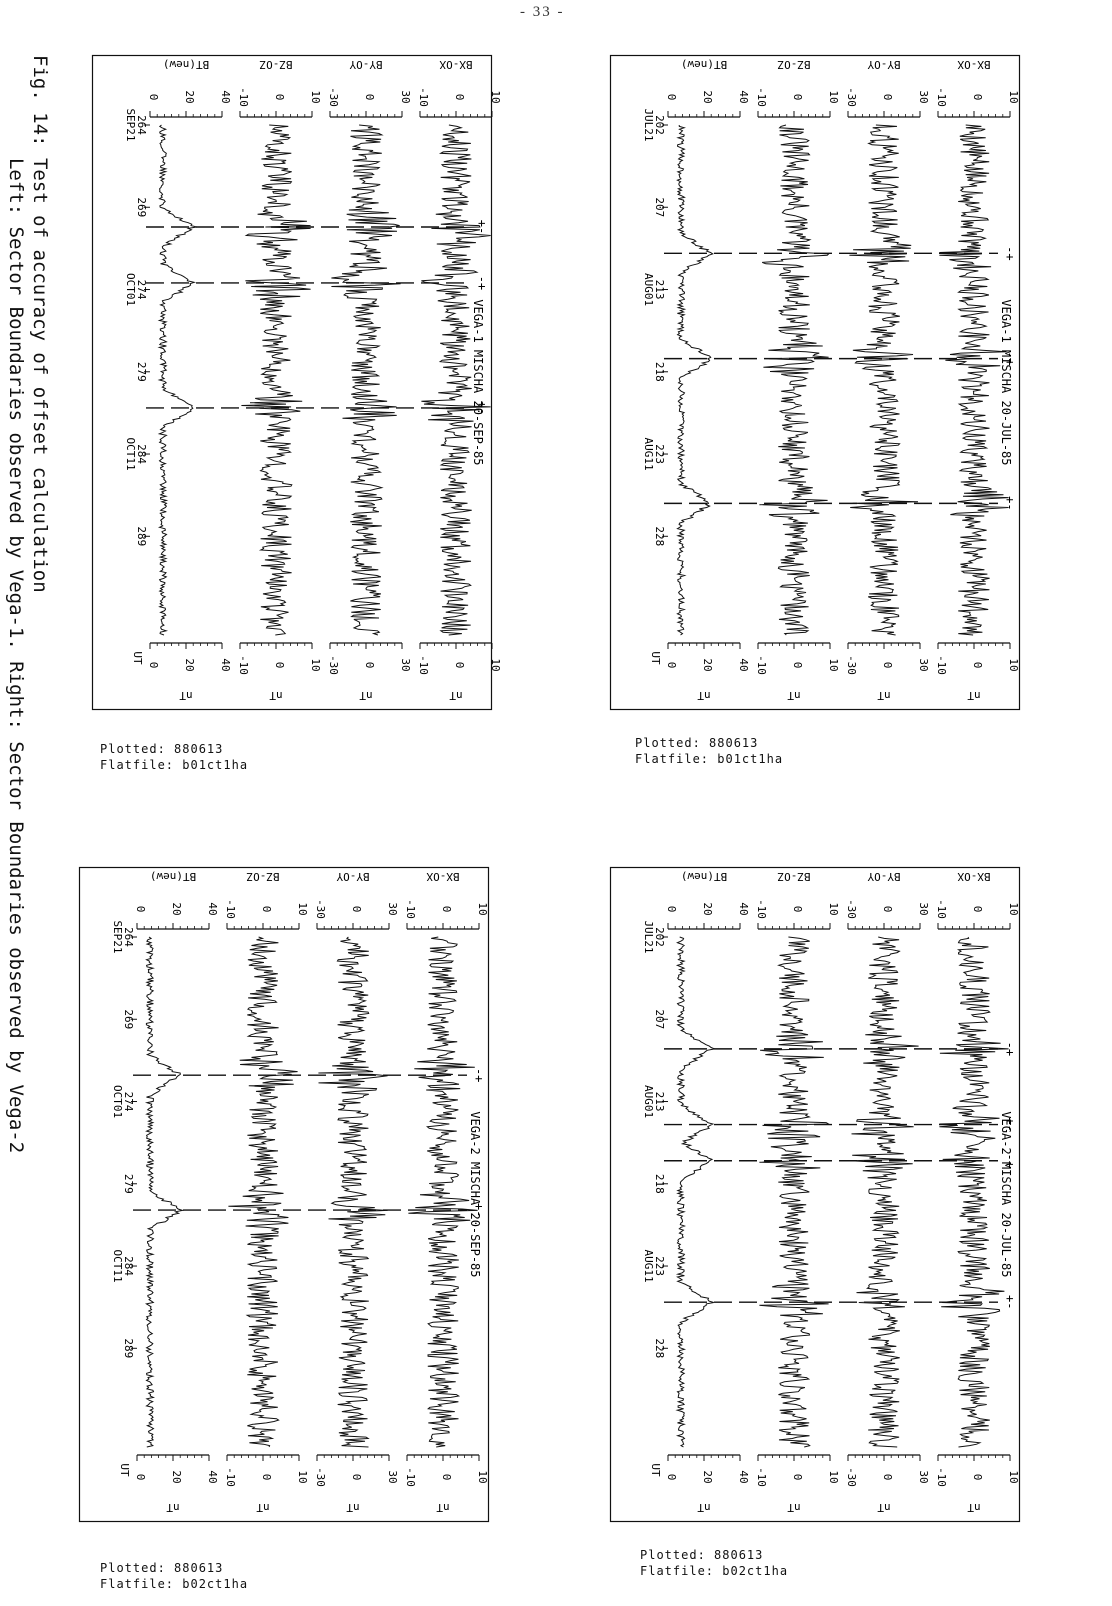 The height and width of the screenshot is (1606, 1112). I want to click on strip-label: BT(new), so click(704, 64).